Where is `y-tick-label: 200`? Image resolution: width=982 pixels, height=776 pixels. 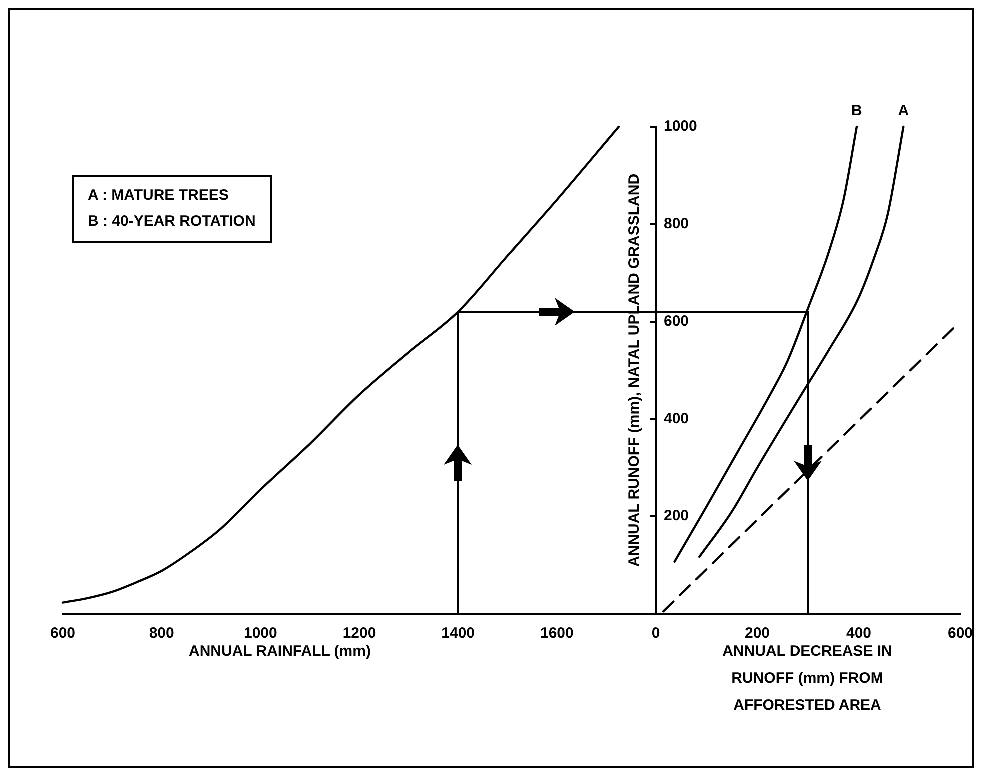
y-tick-label: 200 is located at coordinates (677, 516).